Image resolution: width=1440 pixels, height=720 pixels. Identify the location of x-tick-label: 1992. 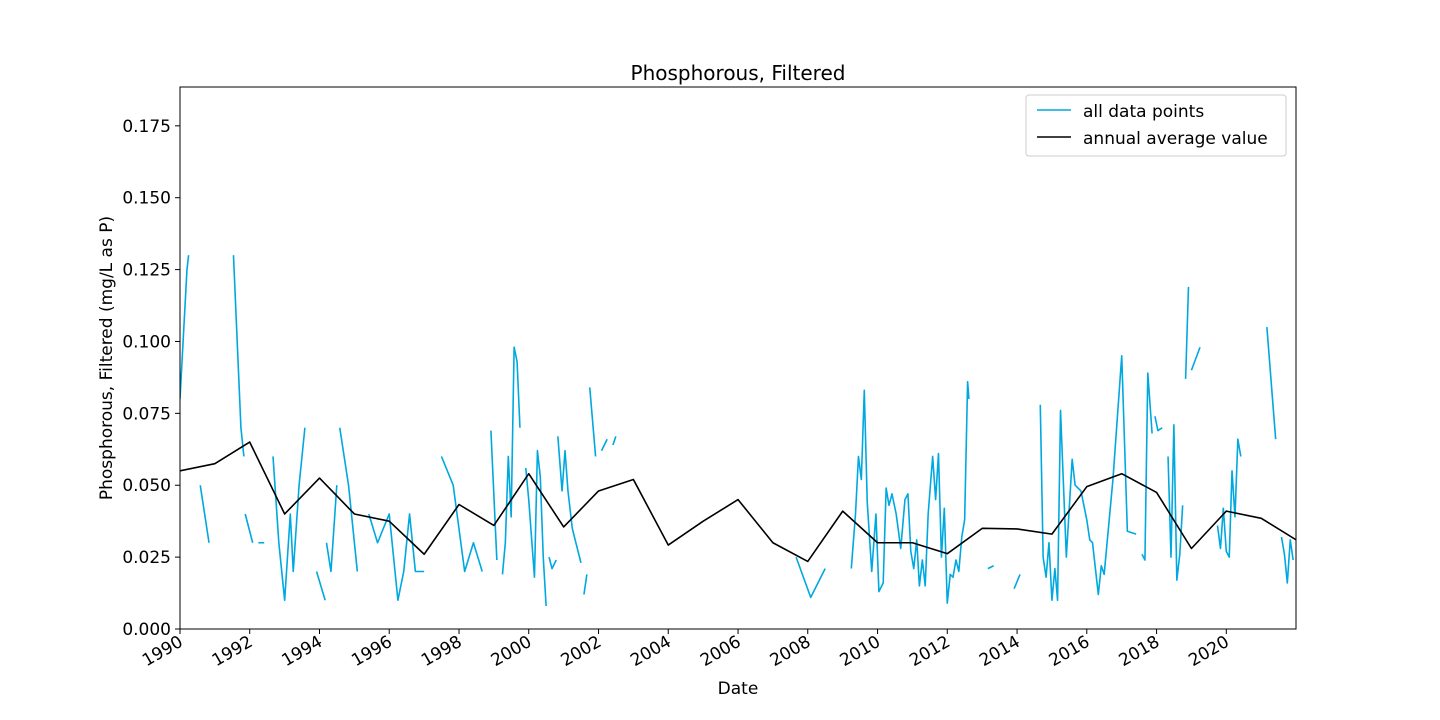
(232, 651).